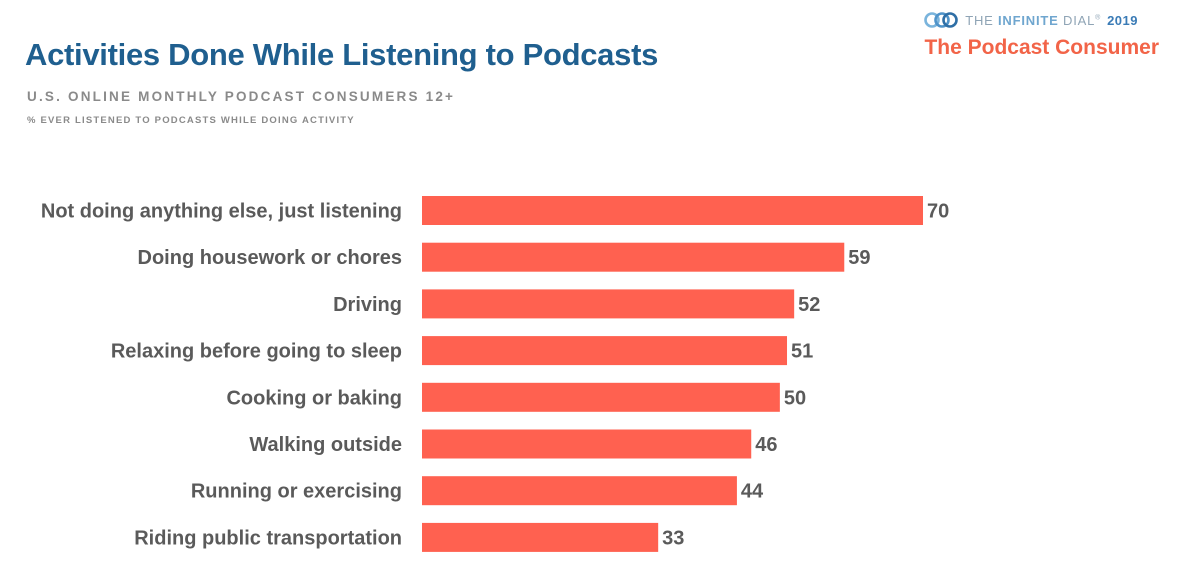 This screenshot has height=572, width=1180. I want to click on category-label-doing-housework-or-chores: Doing housework or chores, so click(270, 258).